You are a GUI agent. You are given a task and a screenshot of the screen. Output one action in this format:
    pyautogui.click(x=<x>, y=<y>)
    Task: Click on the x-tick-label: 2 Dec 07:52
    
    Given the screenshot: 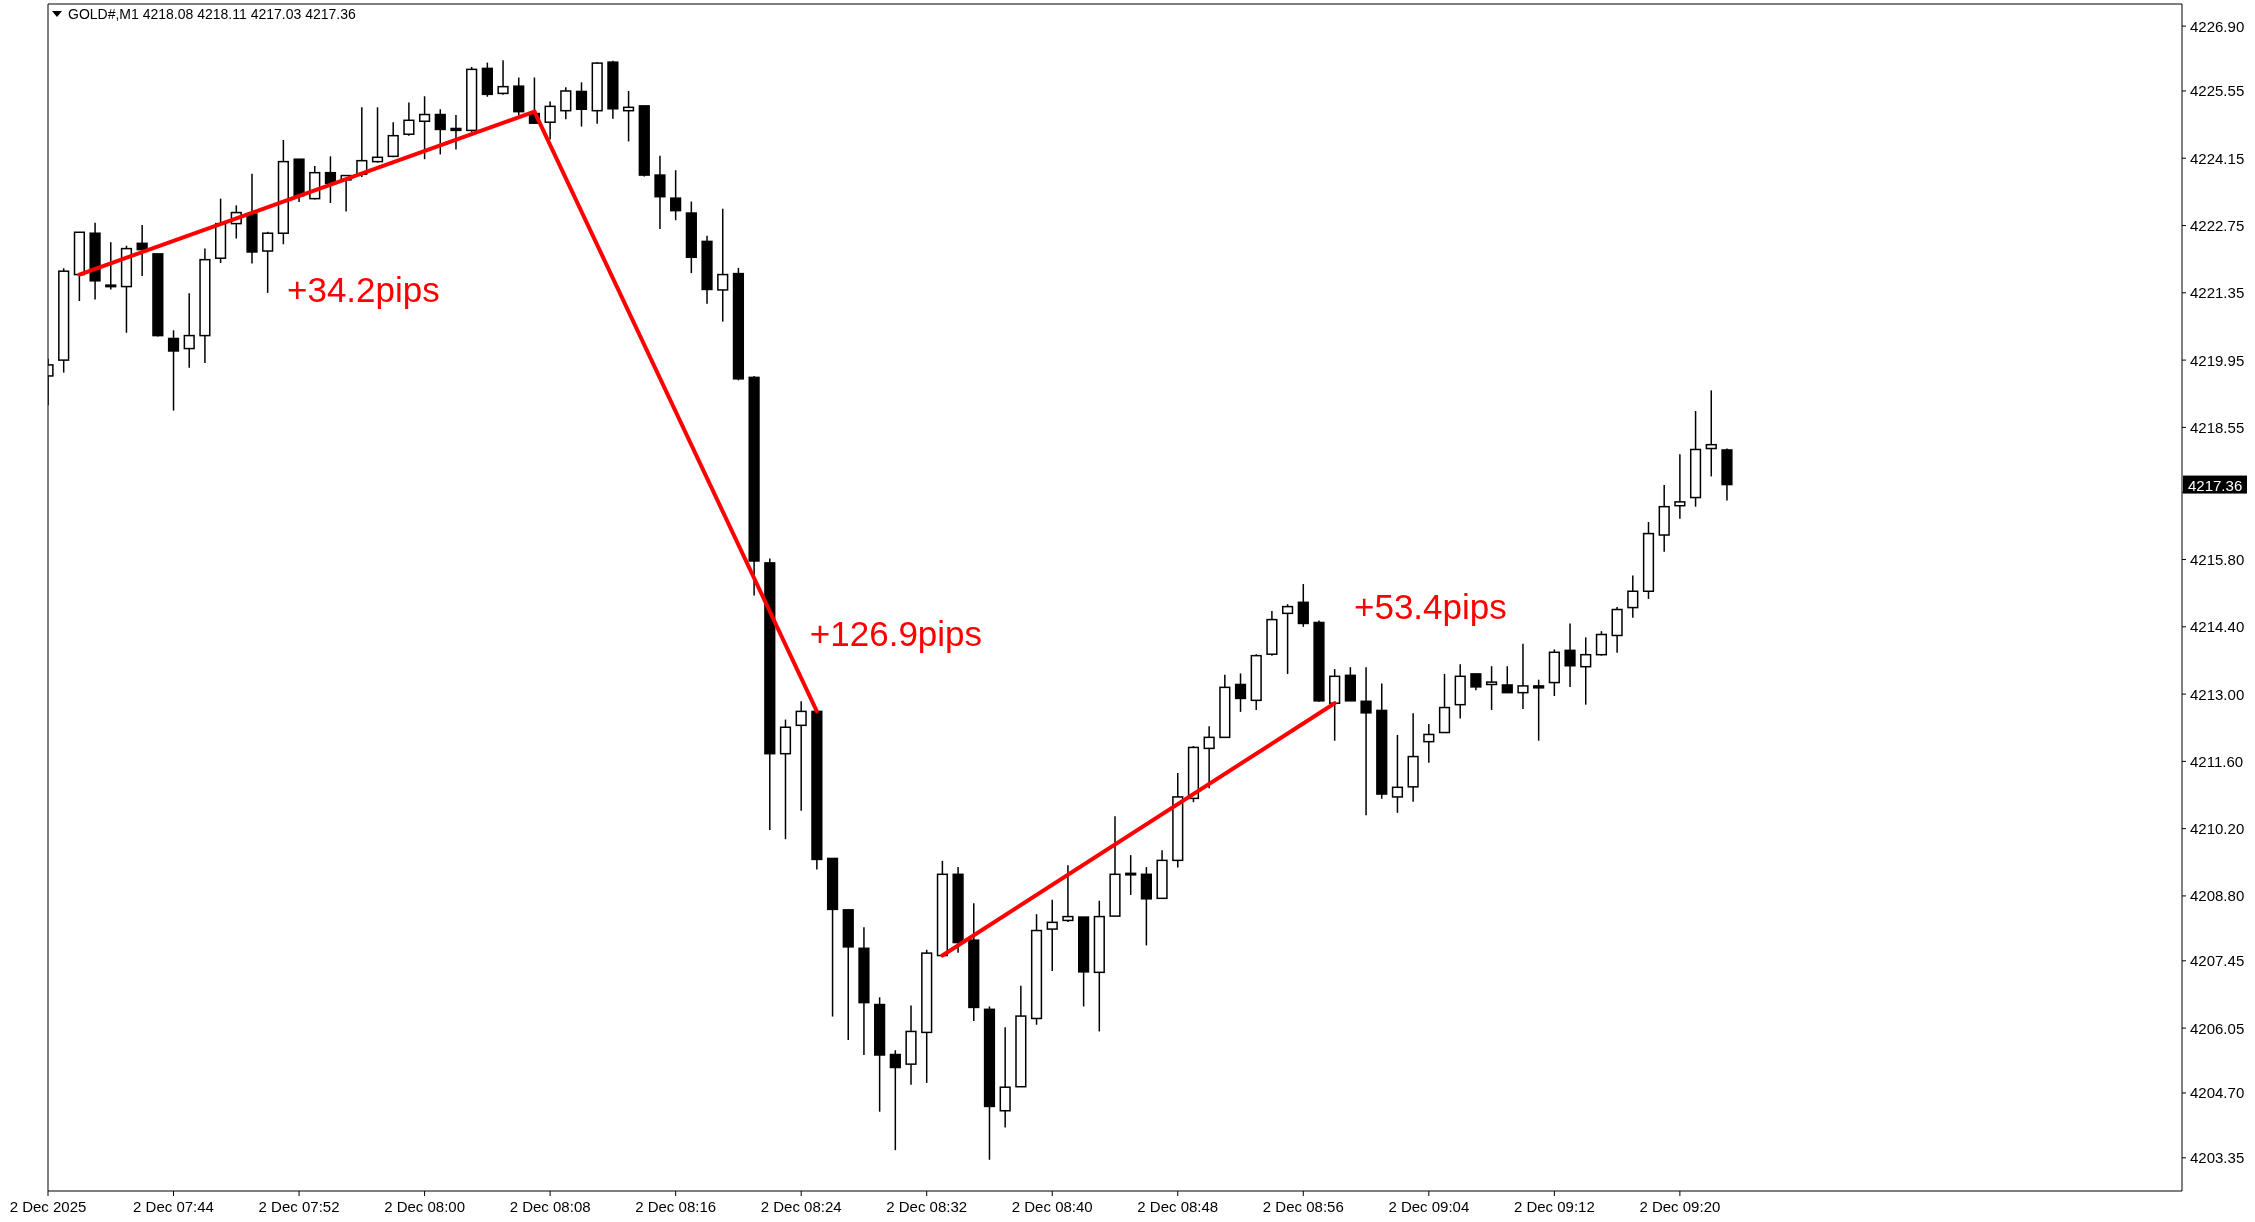 What is the action you would take?
    pyautogui.click(x=299, y=1206)
    